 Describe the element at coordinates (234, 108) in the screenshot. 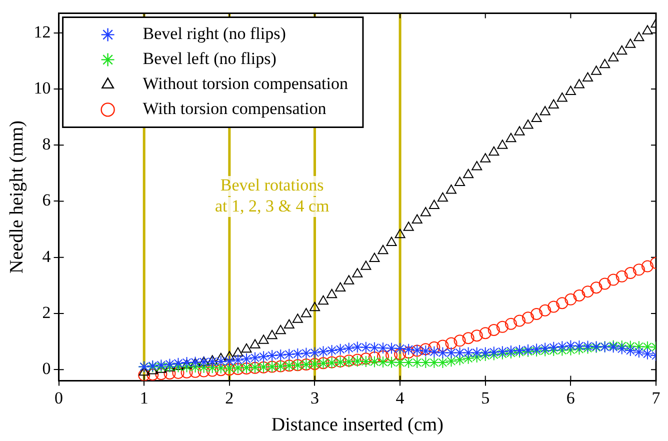

I see `legend-label: With torsion compensation` at that location.